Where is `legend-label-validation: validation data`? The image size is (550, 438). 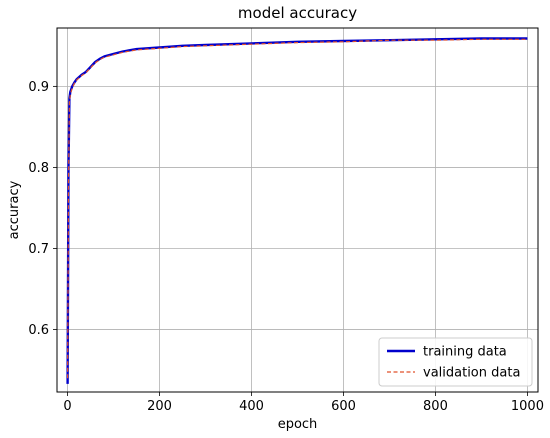
legend-label-validation: validation data is located at coordinates (471, 373).